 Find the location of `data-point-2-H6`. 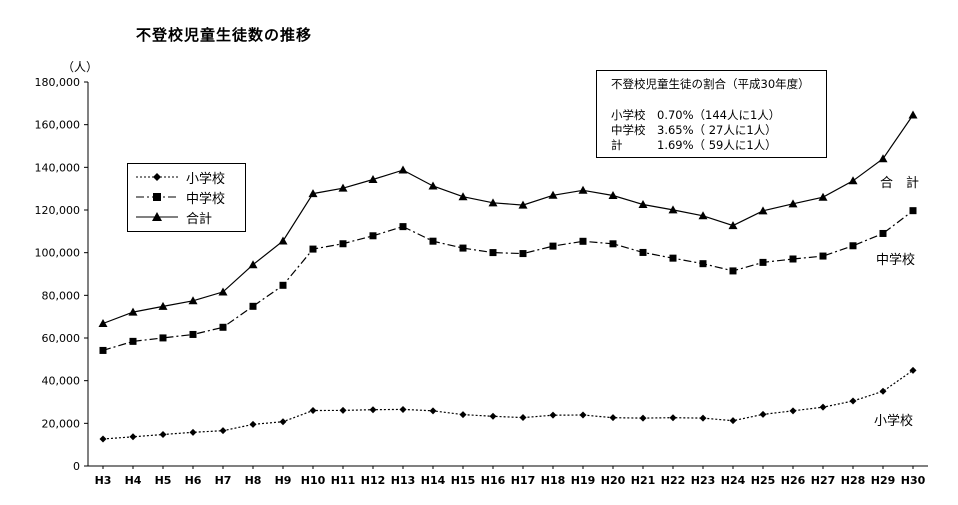

data-point-2-H6 is located at coordinates (193, 300).